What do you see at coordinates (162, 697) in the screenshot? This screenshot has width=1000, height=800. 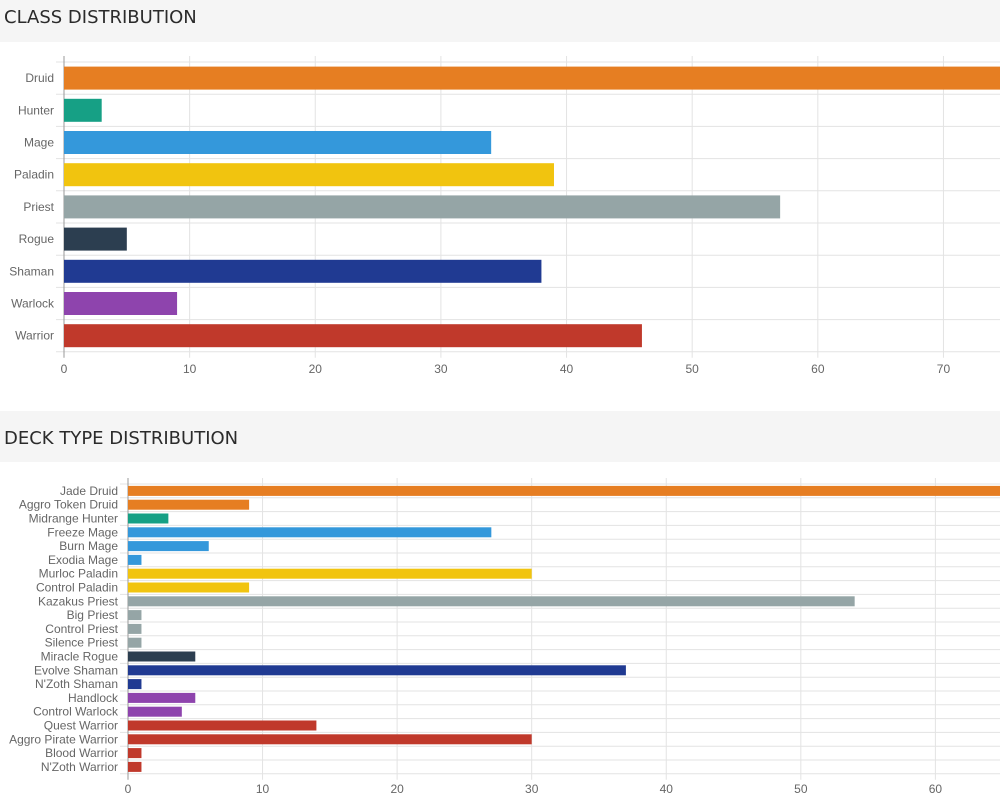 I see `bar-handlock` at bounding box center [162, 697].